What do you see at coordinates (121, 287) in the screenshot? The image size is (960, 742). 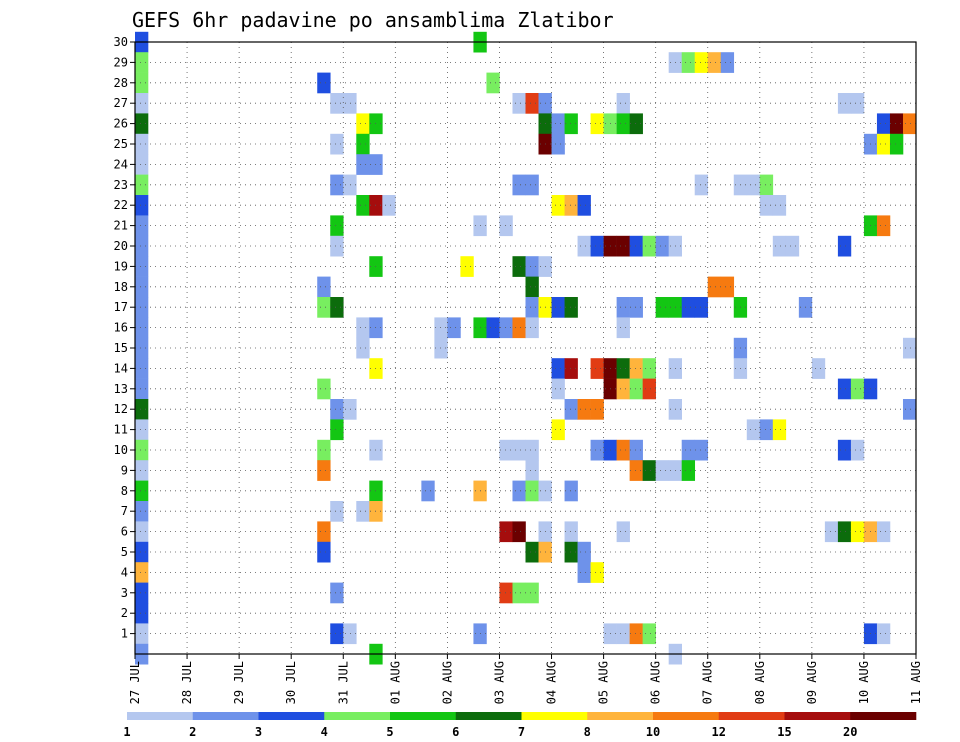 I see `y-tick-label: 18` at bounding box center [121, 287].